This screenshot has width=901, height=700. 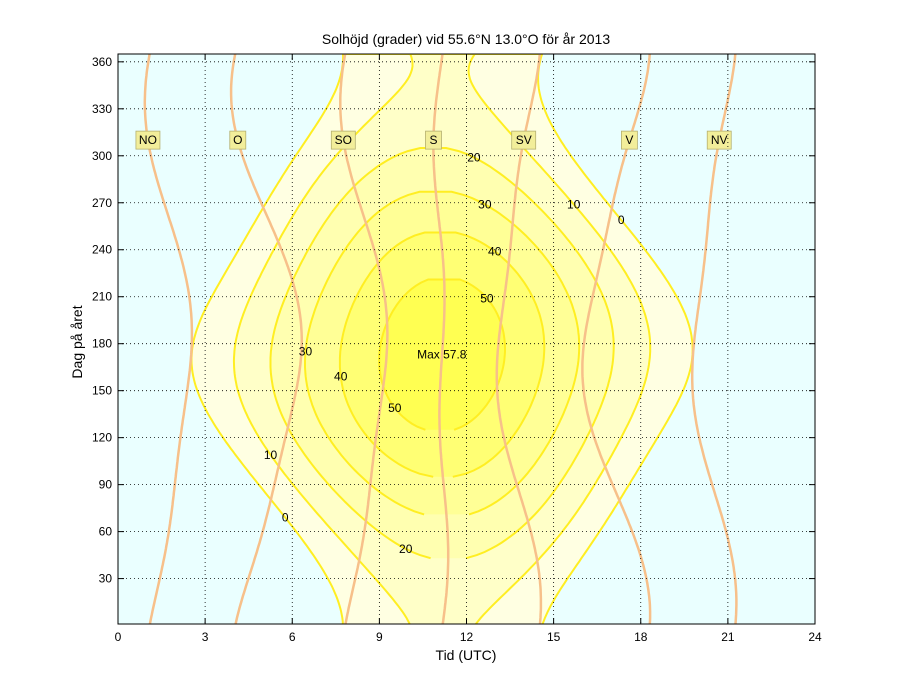 I want to click on x-tick-label: 12, so click(x=467, y=637).